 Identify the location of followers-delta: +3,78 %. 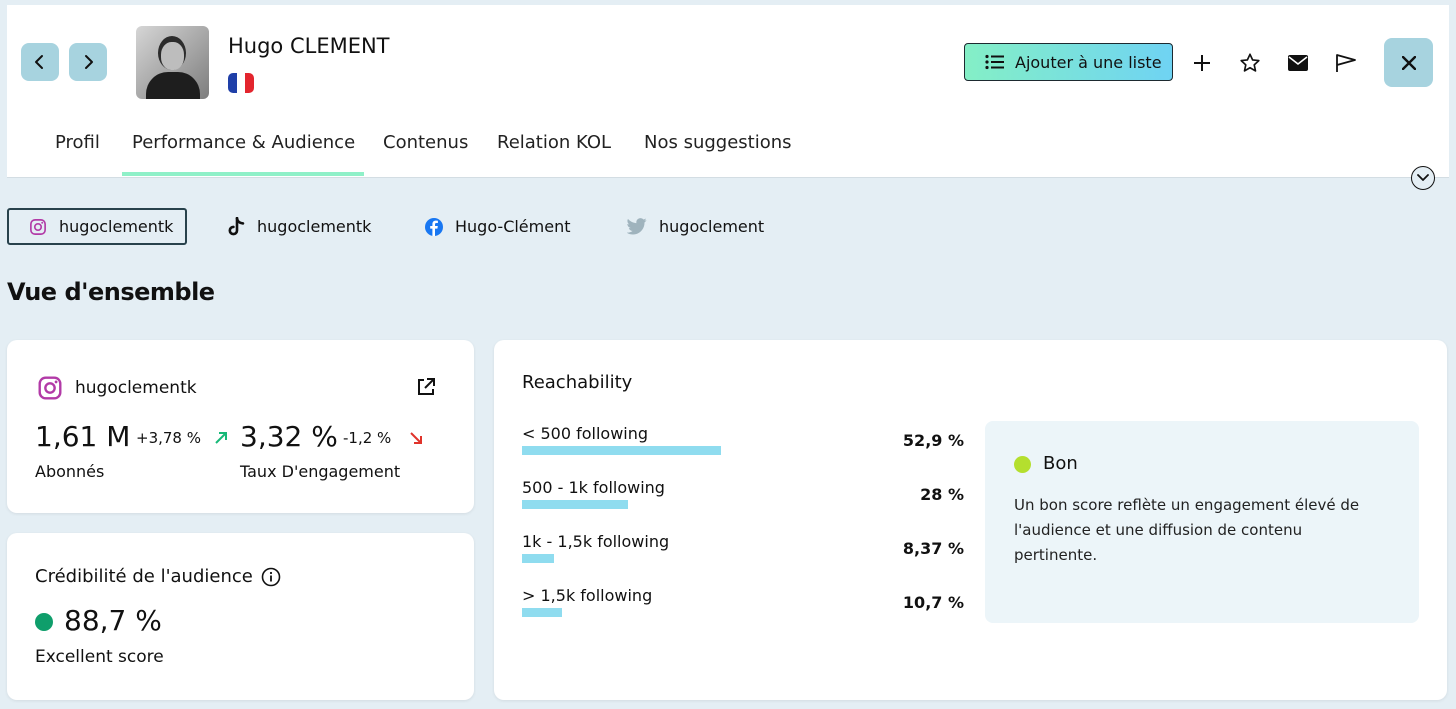
(168, 438).